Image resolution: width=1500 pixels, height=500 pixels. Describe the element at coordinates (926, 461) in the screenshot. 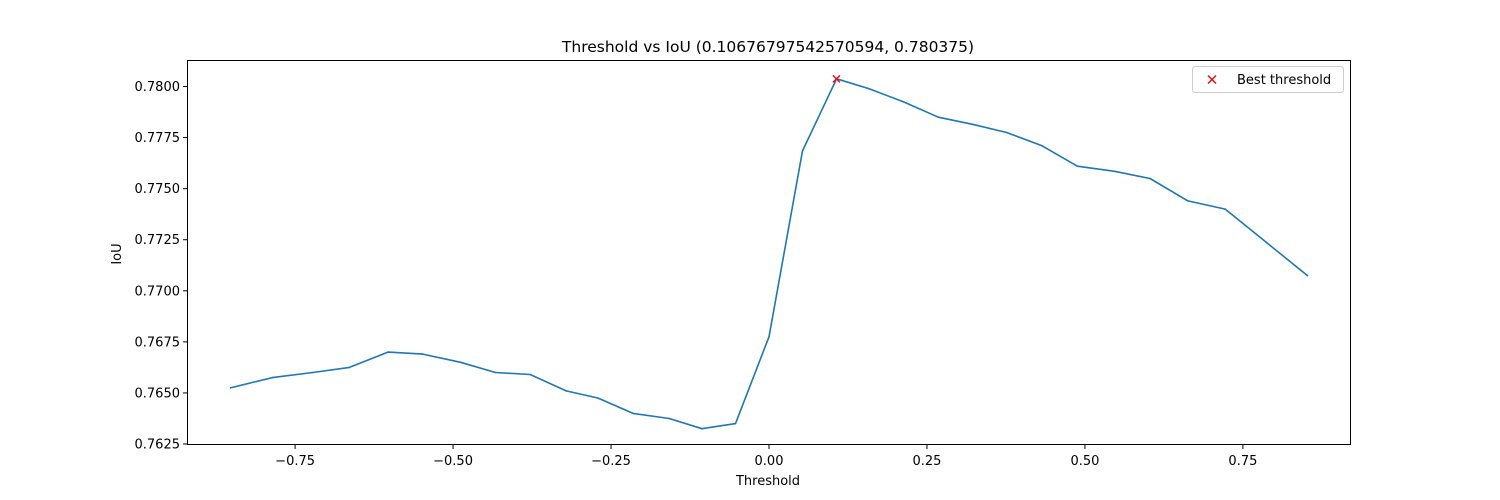

I see `x-tick-label: 0.25` at that location.